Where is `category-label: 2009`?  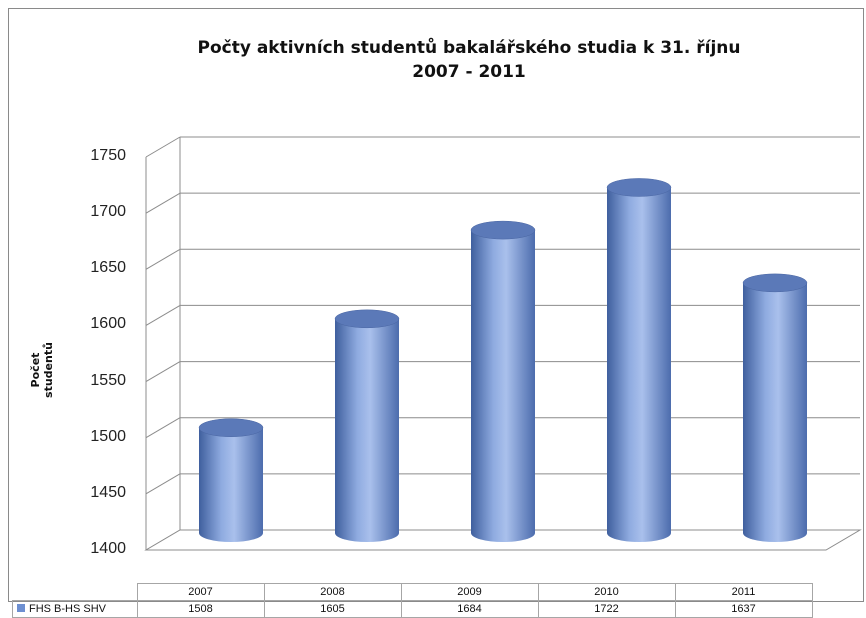
category-label: 2009 is located at coordinates (469, 592).